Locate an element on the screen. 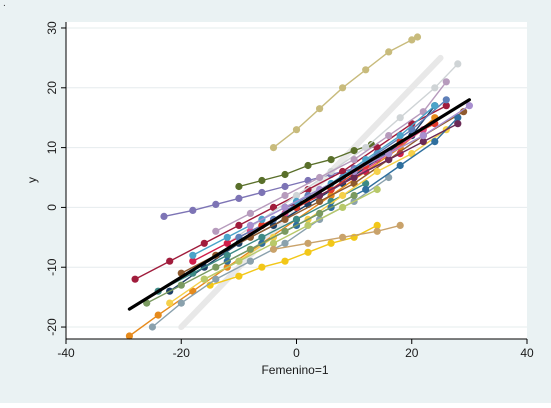  series-0-line is located at coordinates (345, 92).